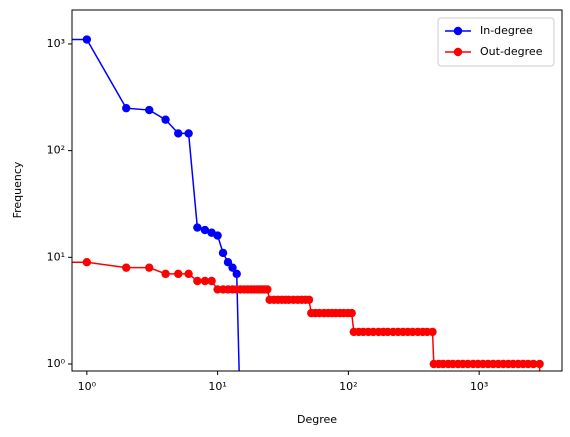 The image size is (570, 437). Describe the element at coordinates (56, 256) in the screenshot. I see `y-tick-label: 10¹` at that location.